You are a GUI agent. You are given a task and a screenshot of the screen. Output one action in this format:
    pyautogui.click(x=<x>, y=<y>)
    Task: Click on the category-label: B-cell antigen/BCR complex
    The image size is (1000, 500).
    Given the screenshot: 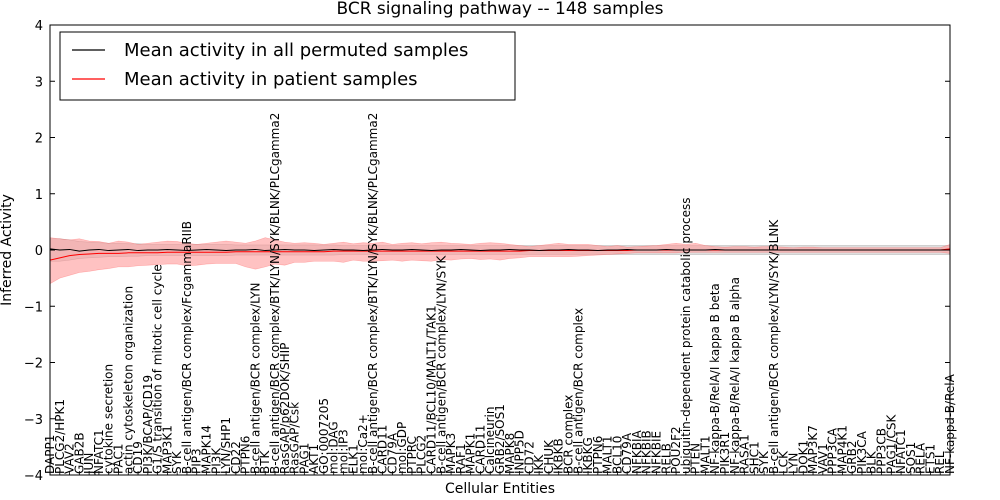 What is the action you would take?
    pyautogui.click(x=578, y=391)
    